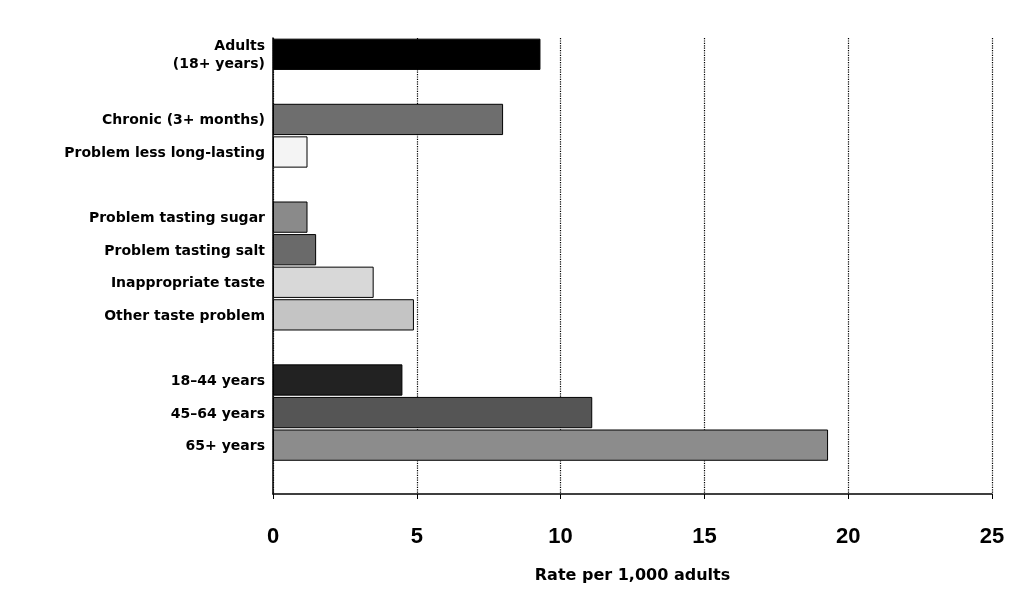  What do you see at coordinates (992, 535) in the screenshot?
I see `x-tick-label: 25` at bounding box center [992, 535].